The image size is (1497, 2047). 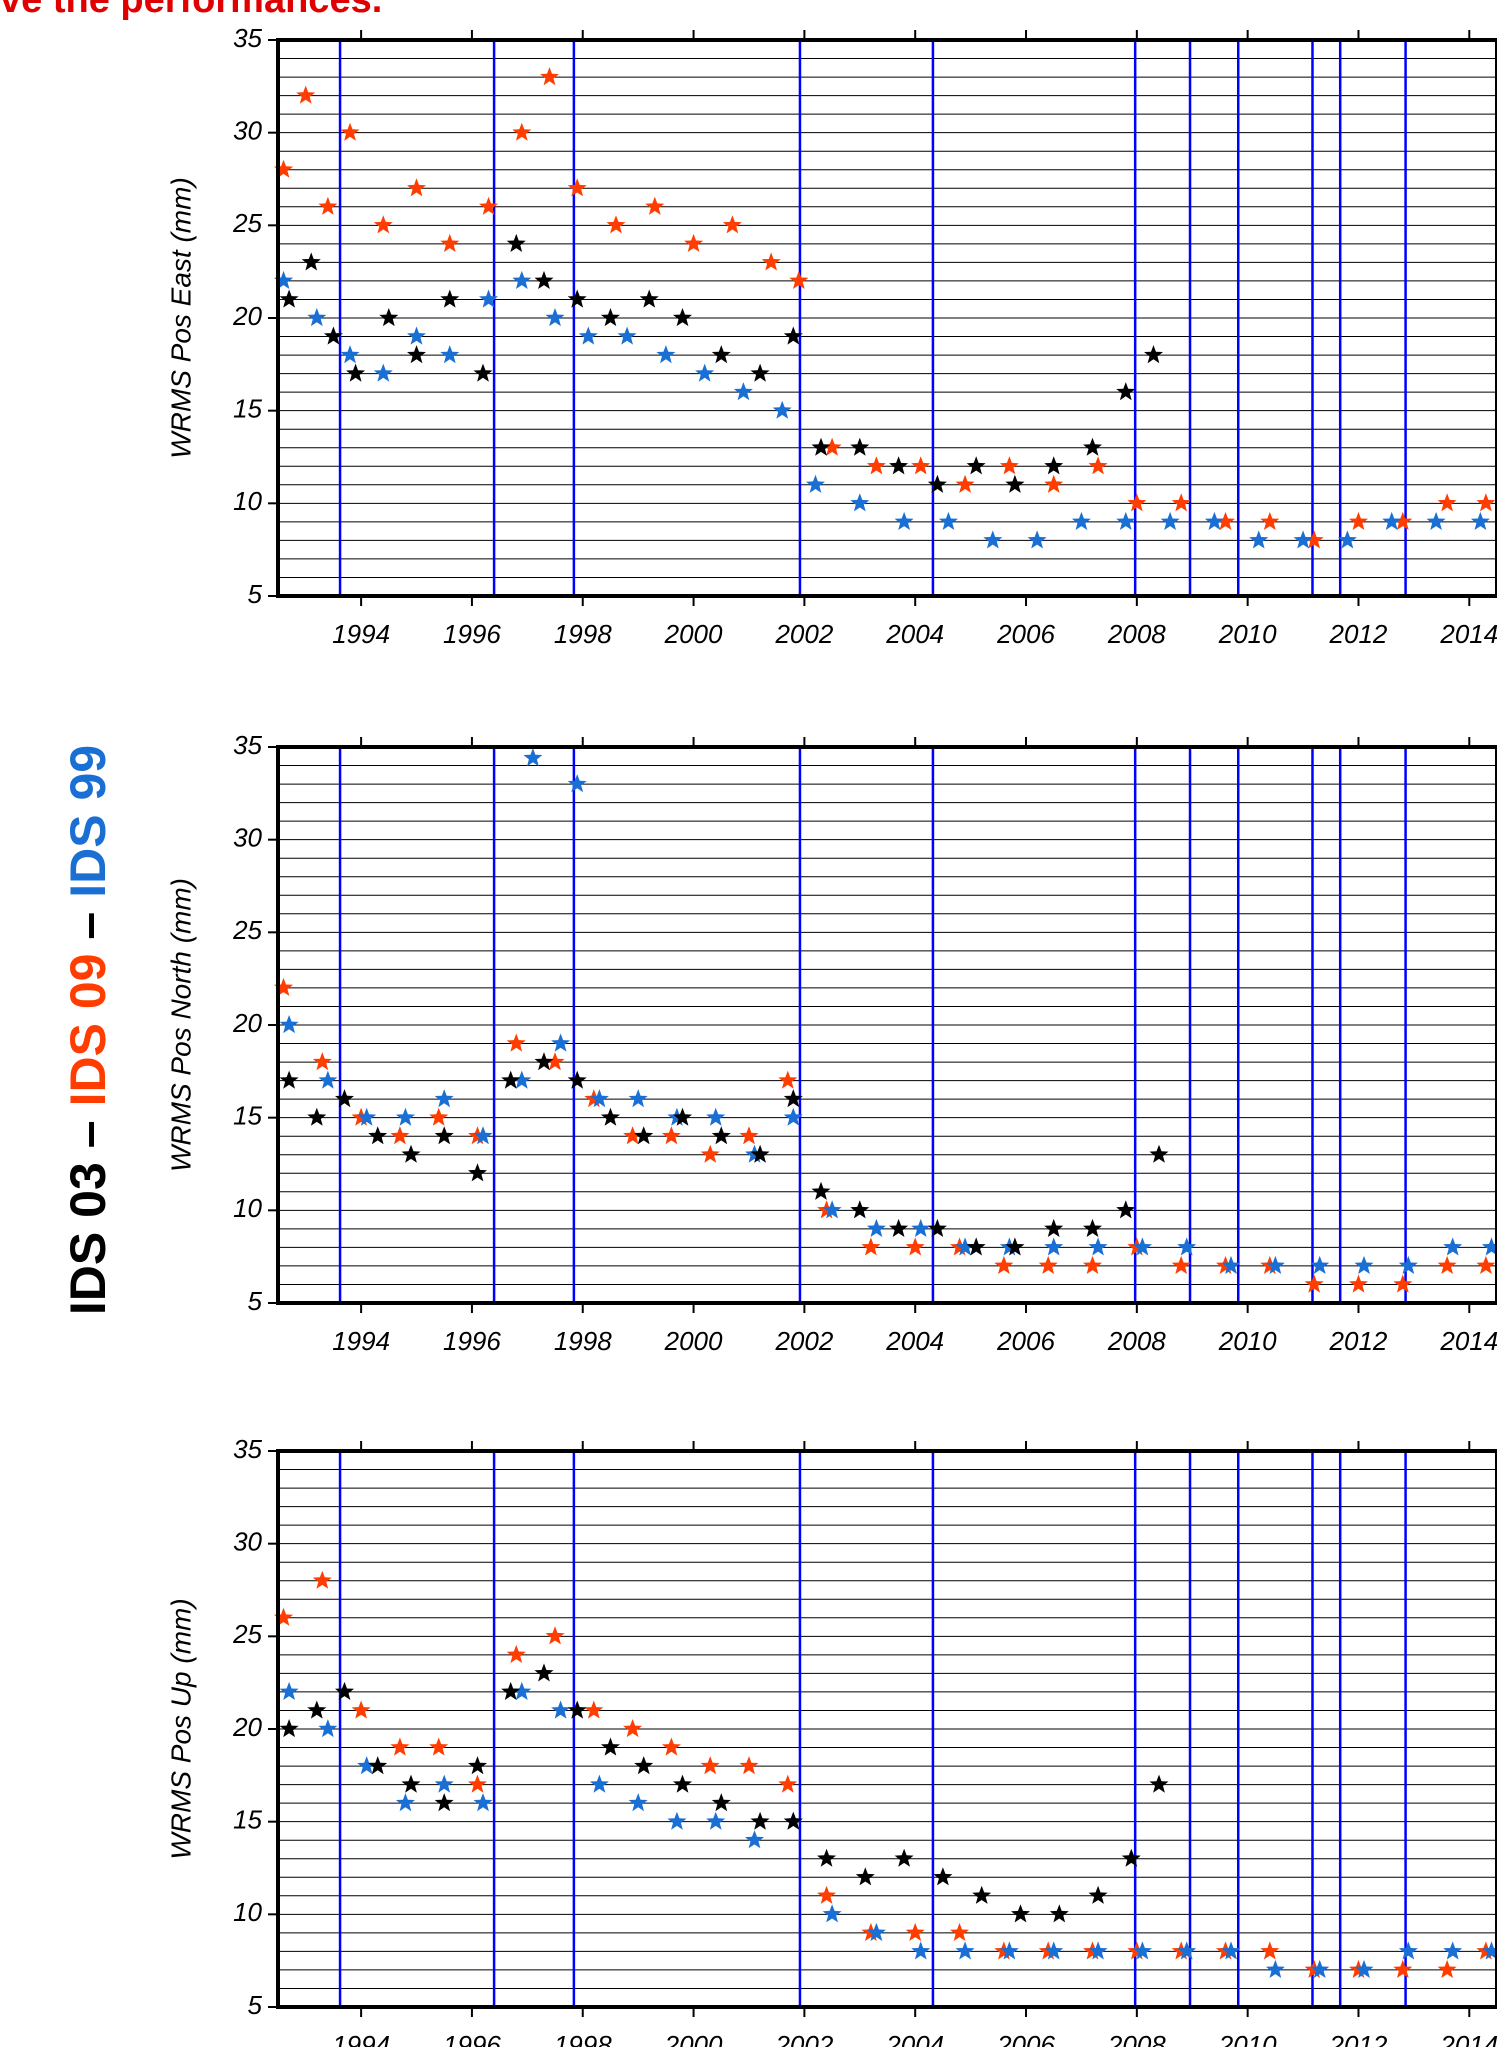 What do you see at coordinates (255, 2005) in the screenshot?
I see `y-tick-label: 5` at bounding box center [255, 2005].